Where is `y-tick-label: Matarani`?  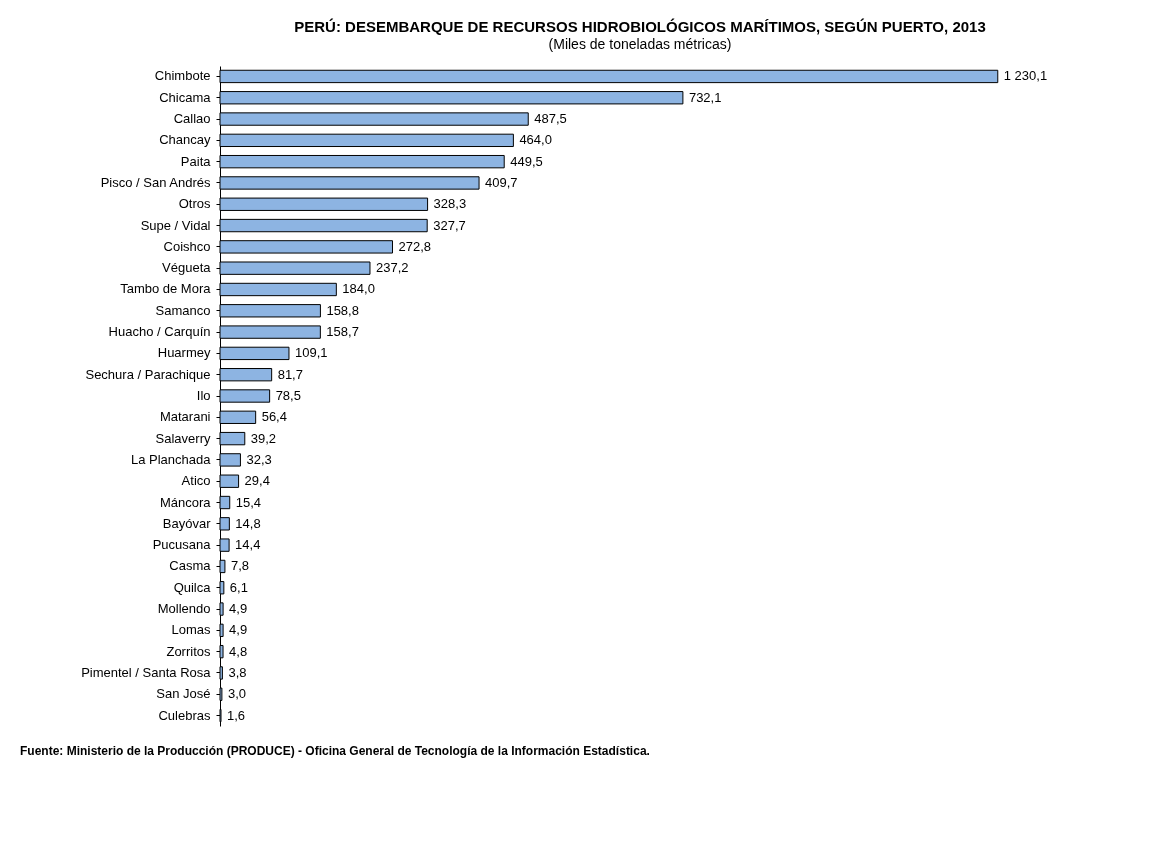 y-tick-label: Matarani is located at coordinates (185, 417).